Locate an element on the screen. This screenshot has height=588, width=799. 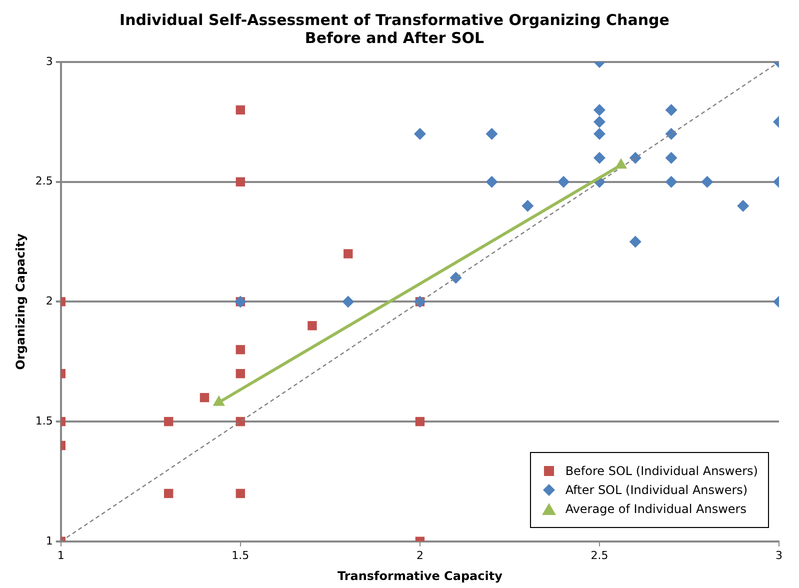
x-tick-label: 1.5 is located at coordinates (241, 555).